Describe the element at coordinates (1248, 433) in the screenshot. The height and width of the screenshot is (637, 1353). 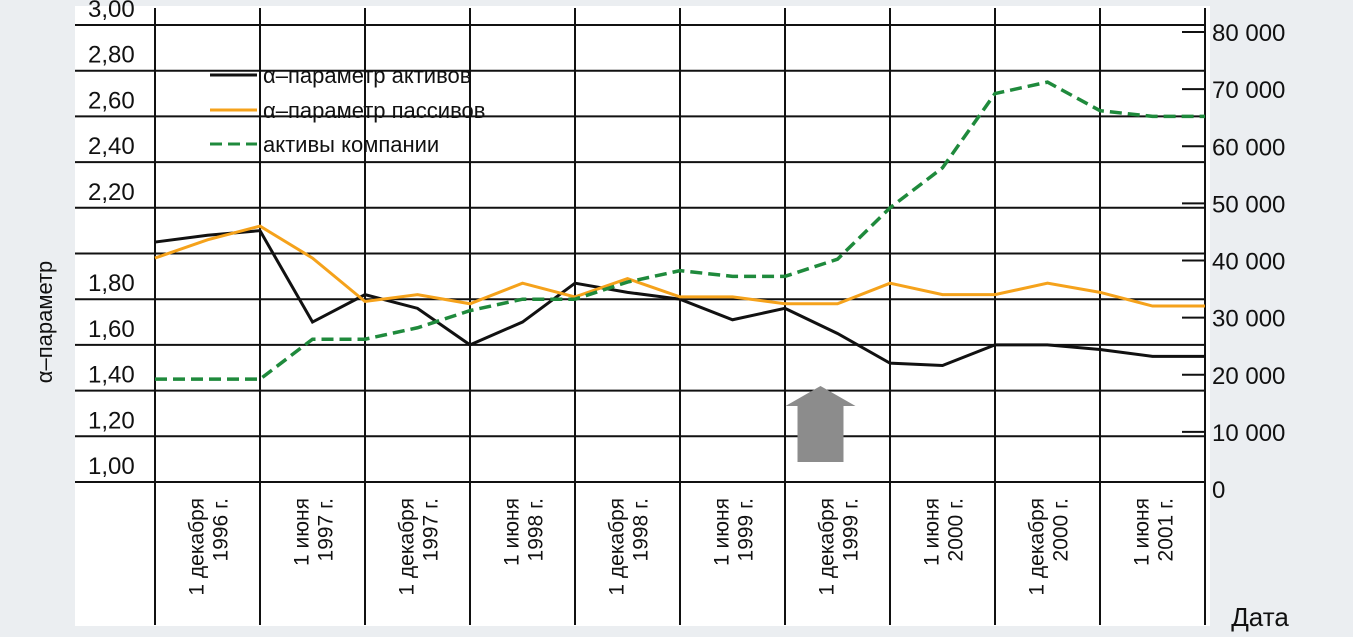
I see `right-tick-label: 10 000` at that location.